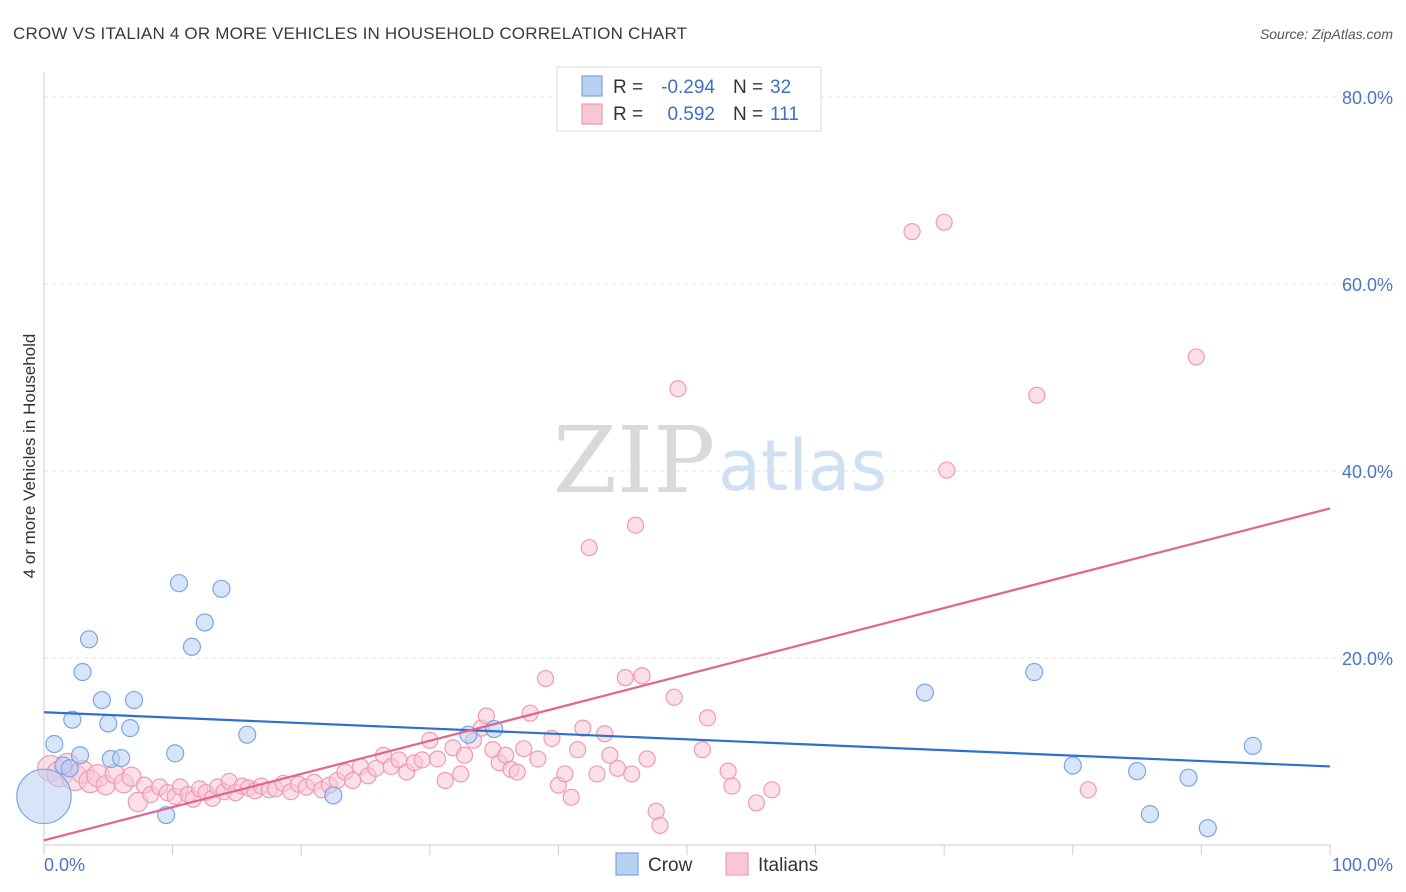 This screenshot has width=1406, height=892. Describe the element at coordinates (691, 114) in the screenshot. I see `legend-r-value-italians: 0.592` at that location.